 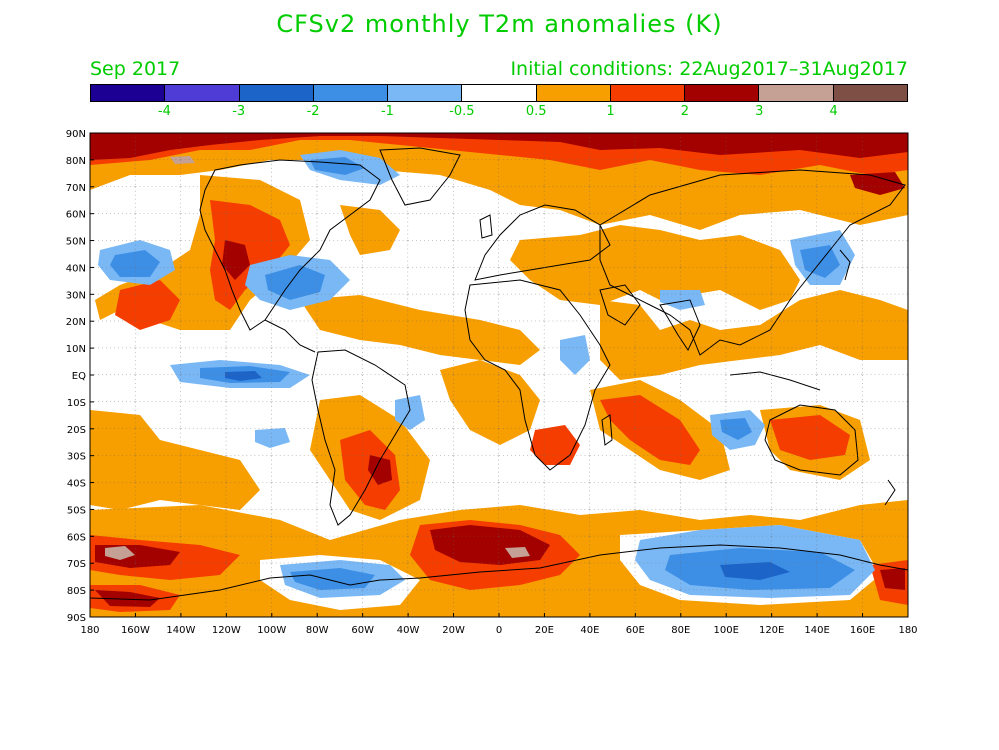 What do you see at coordinates (180, 630) in the screenshot?
I see `longitude-label: 140W` at bounding box center [180, 630].